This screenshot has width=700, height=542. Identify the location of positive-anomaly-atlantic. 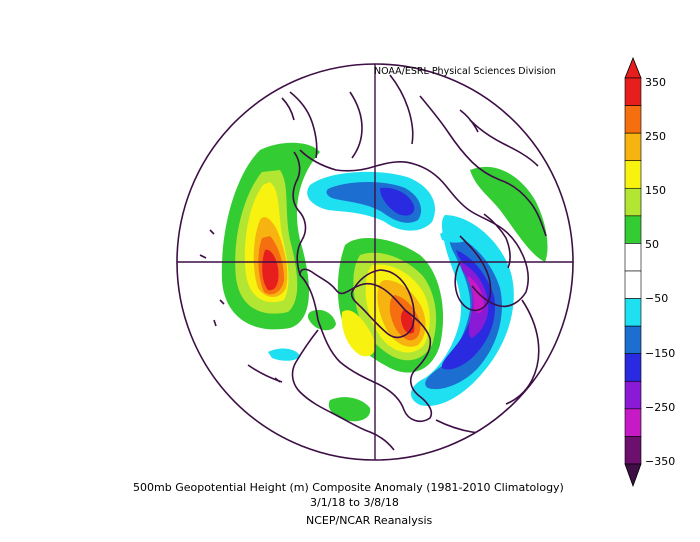
(390, 305).